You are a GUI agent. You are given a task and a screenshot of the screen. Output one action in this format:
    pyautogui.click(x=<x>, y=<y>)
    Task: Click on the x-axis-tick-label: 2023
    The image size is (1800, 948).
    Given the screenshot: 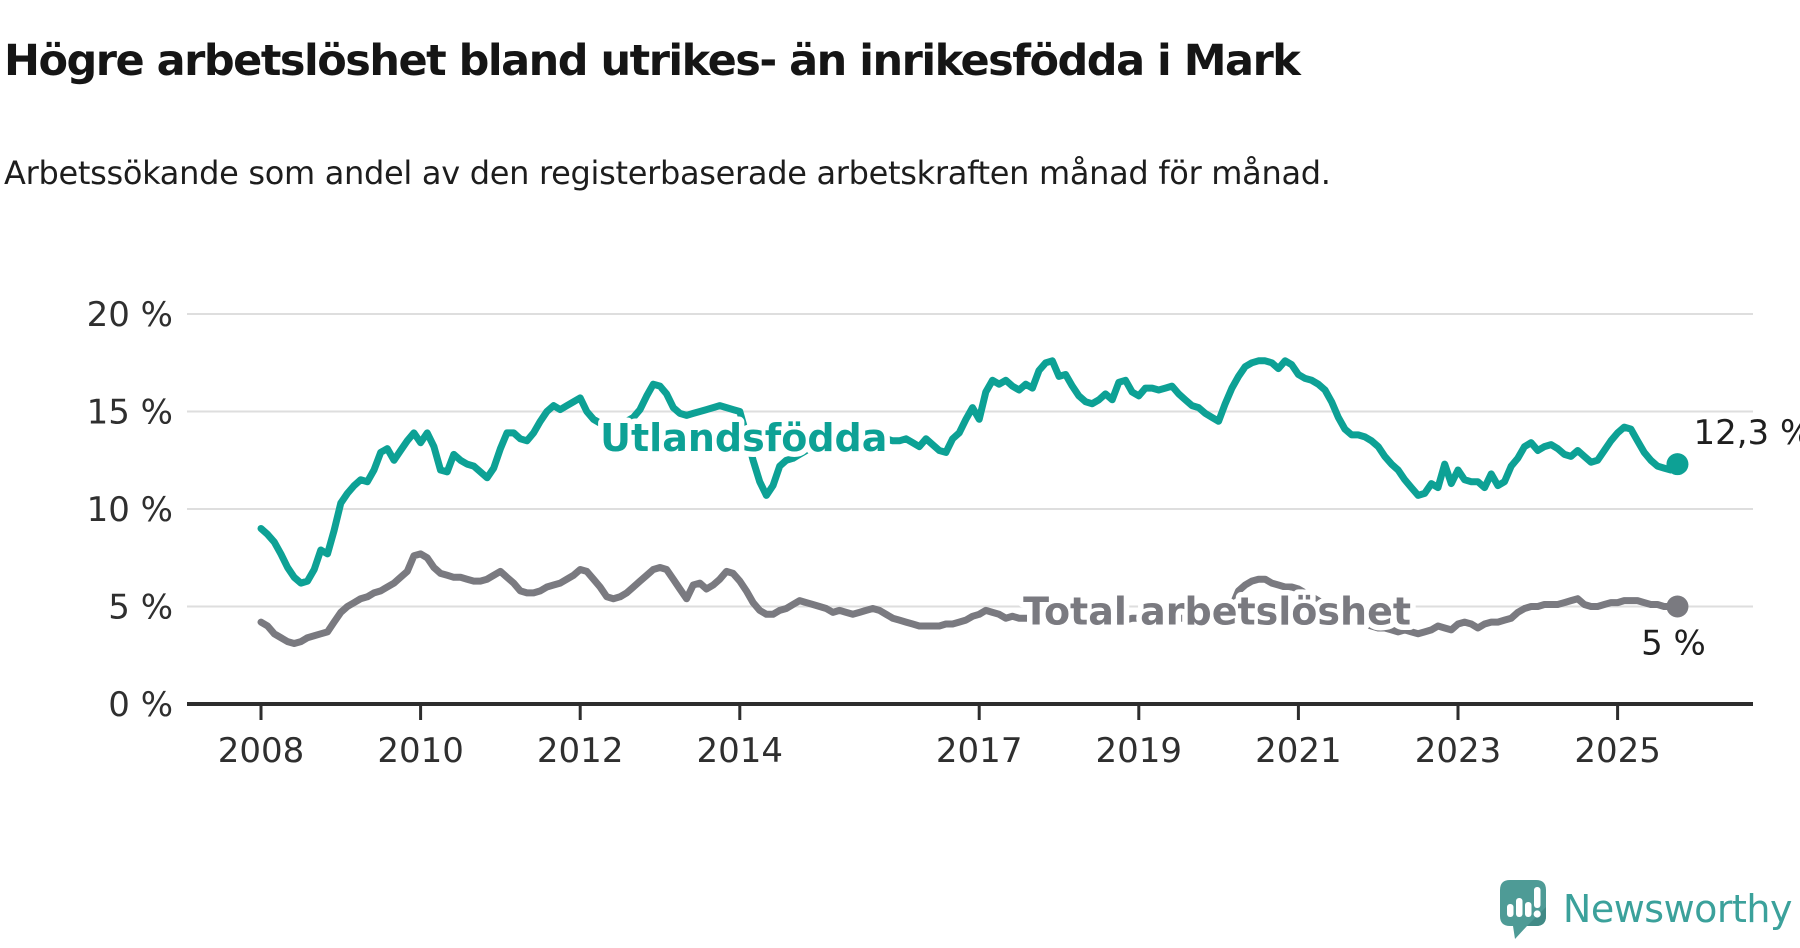 What is the action you would take?
    pyautogui.click(x=1458, y=751)
    